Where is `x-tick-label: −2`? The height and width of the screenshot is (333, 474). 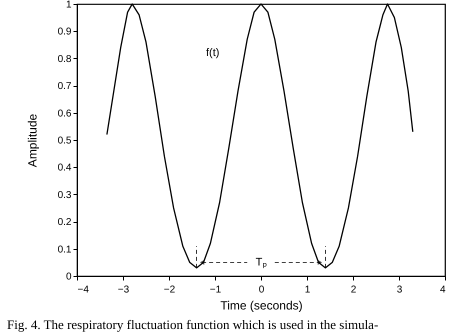
x-tick-label: −2 is located at coordinates (170, 290).